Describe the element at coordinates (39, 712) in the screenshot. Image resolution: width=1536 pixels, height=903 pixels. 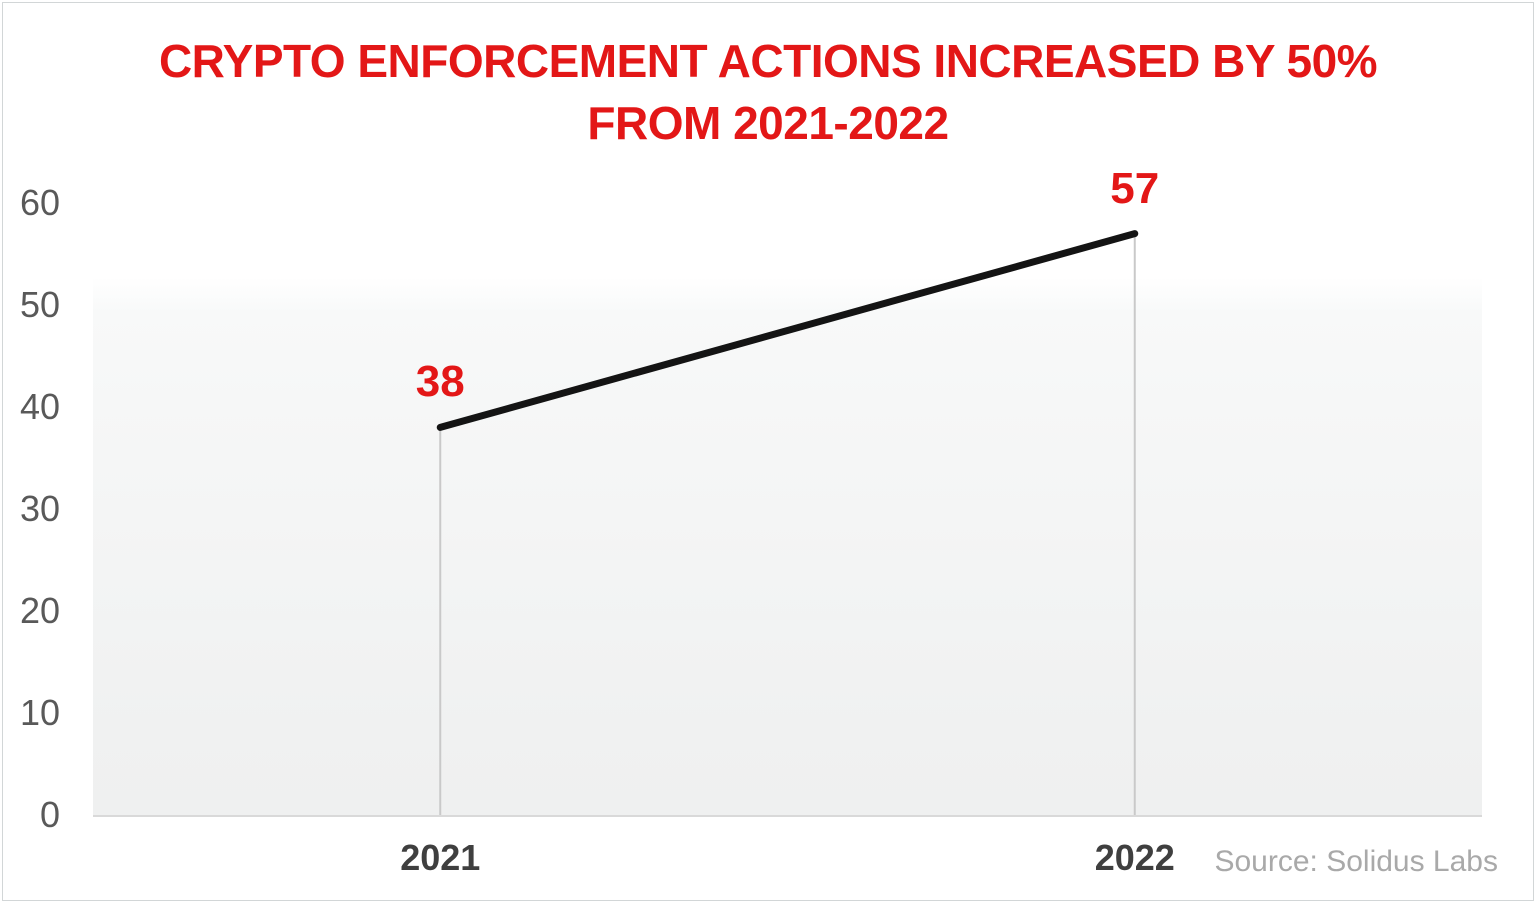
I see `y-tick-label: 10` at that location.